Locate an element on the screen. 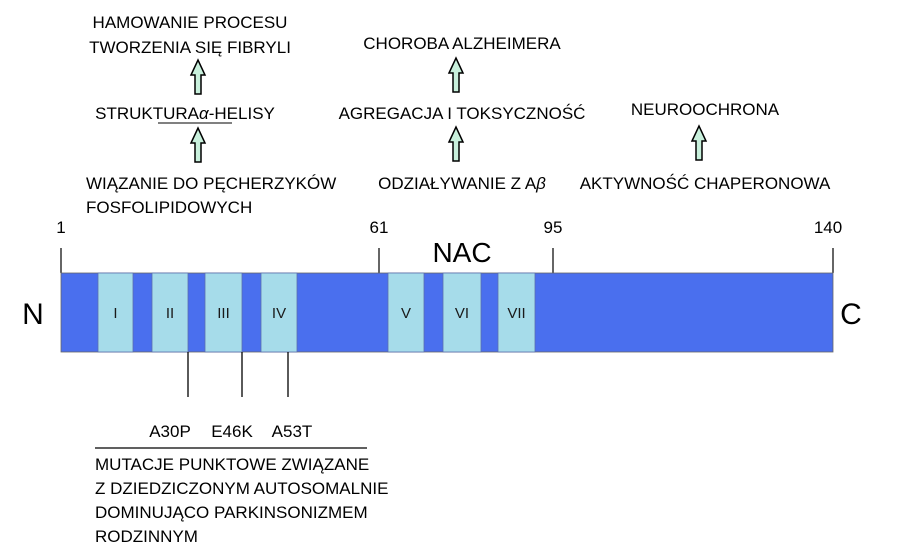  center-bottom-label: ODZIAŁYWANIE Z Aβ is located at coordinates (462, 183).